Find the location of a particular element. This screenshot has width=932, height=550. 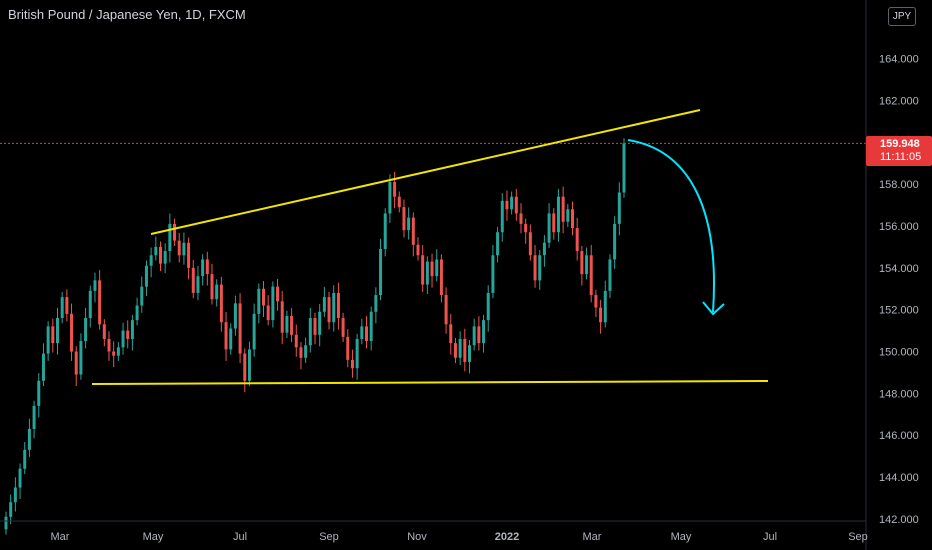

resistance-trendline is located at coordinates (425, 172).